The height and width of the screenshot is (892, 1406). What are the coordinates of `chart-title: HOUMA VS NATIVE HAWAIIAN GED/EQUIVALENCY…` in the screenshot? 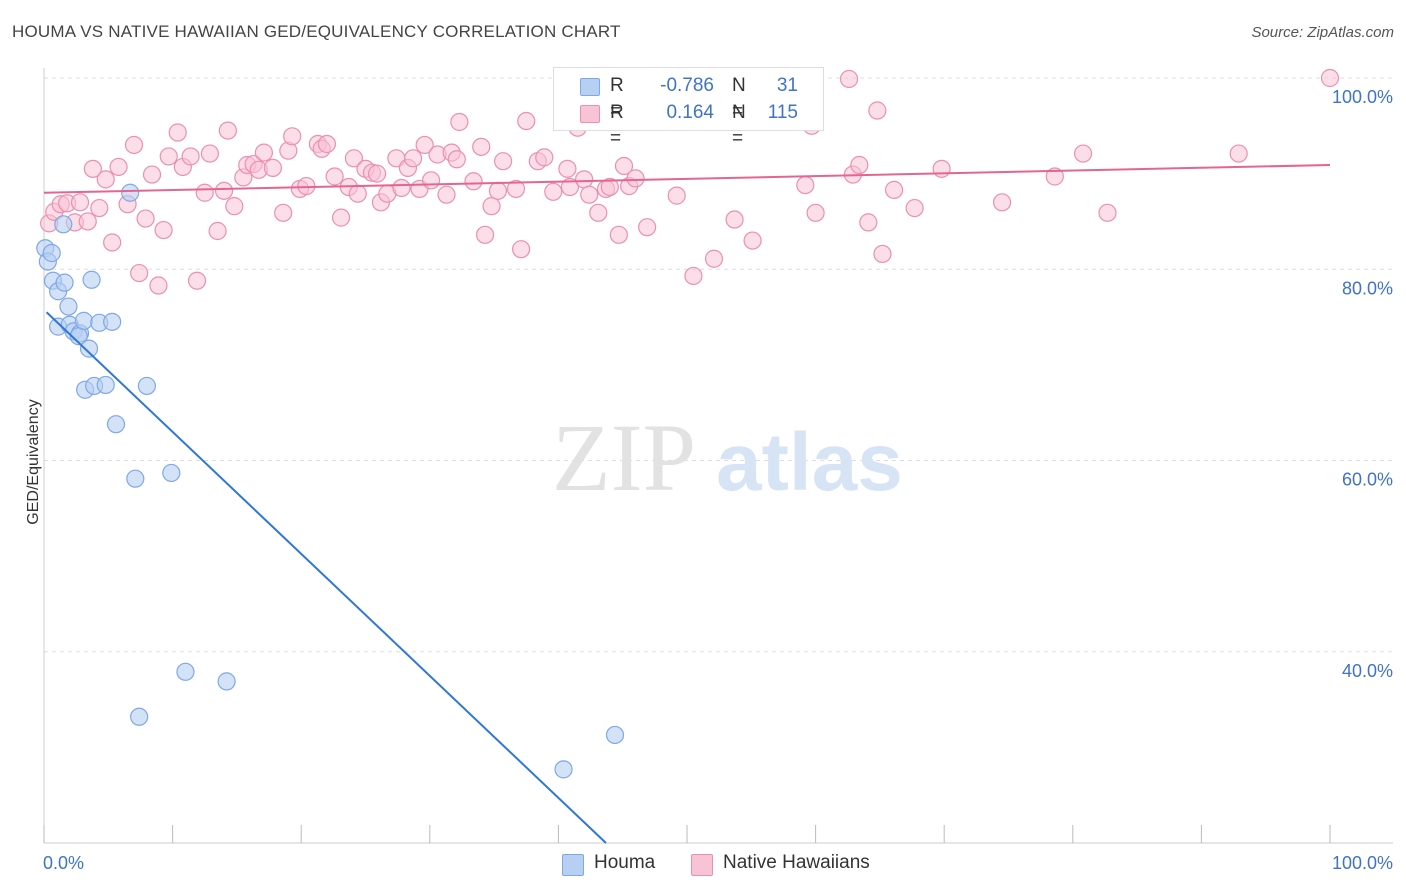 It's located at (316, 31).